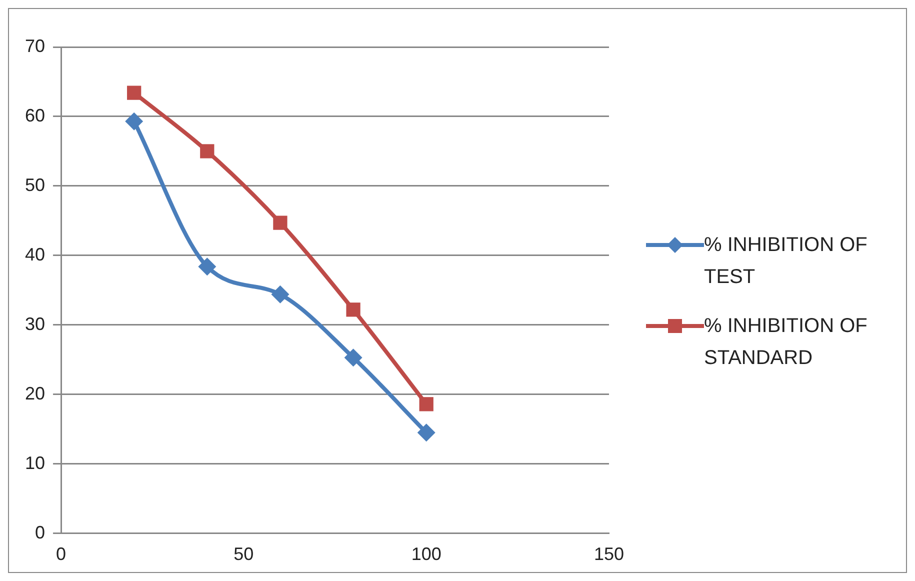 This screenshot has height=581, width=915. I want to click on x-tick-label: 150, so click(609, 554).